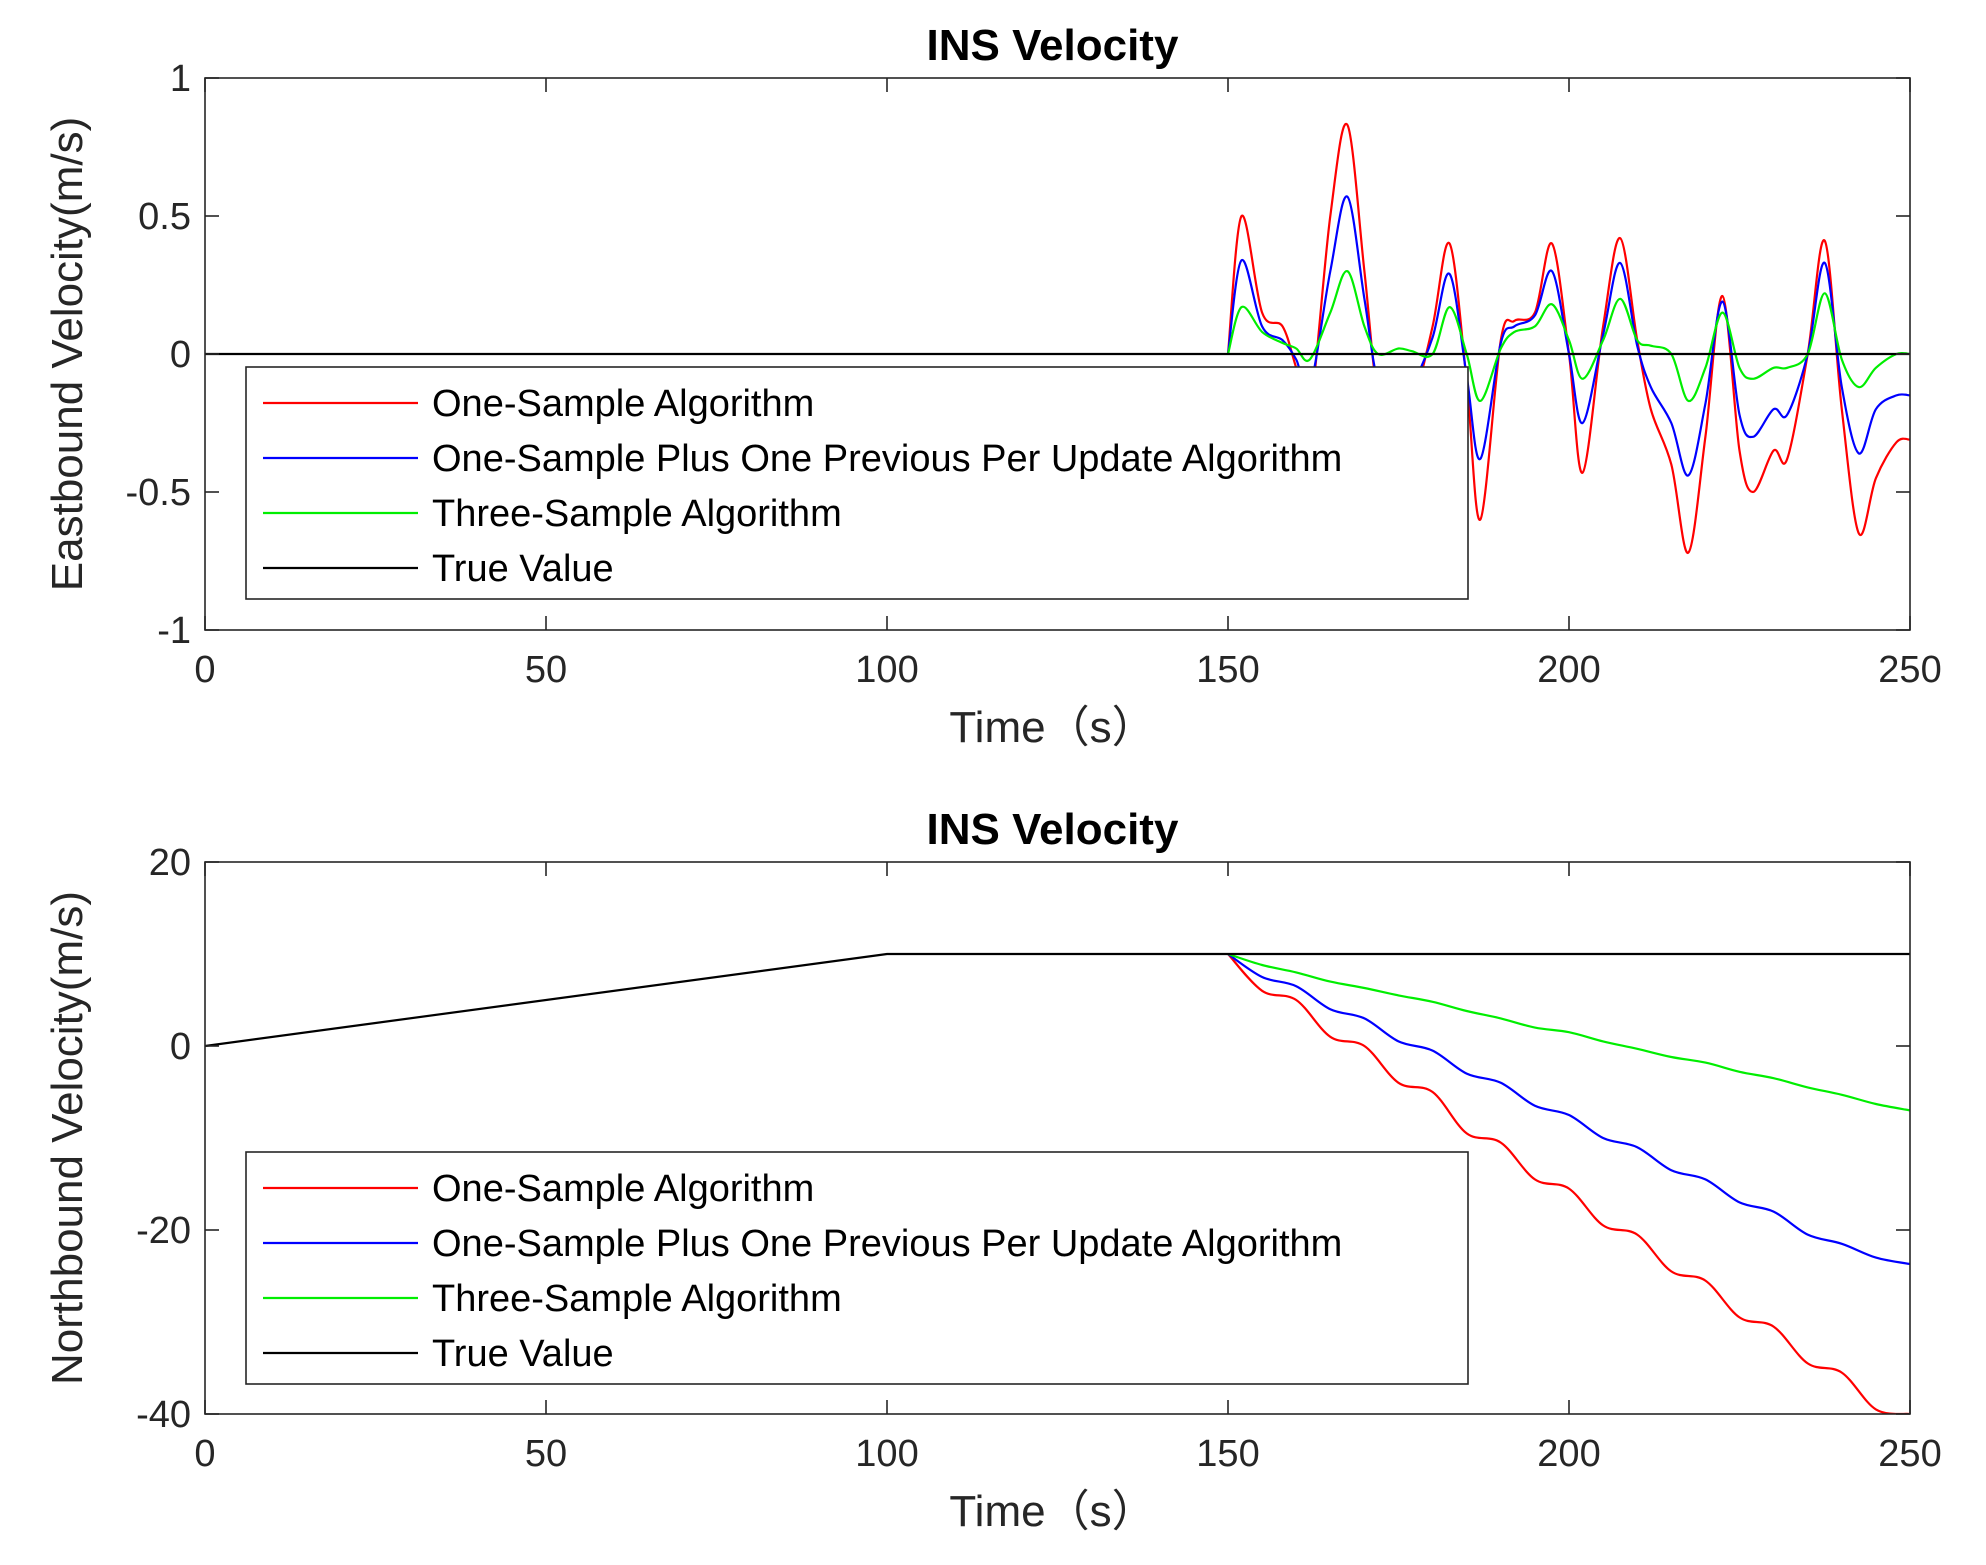 This screenshot has width=1986, height=1565. What do you see at coordinates (1053, 829) in the screenshot?
I see `north-chart-title: INS Velocity` at bounding box center [1053, 829].